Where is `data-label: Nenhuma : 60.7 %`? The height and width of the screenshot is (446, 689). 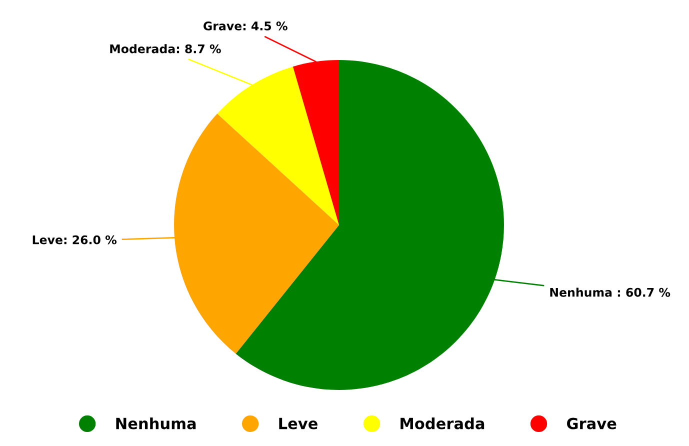
data-label: Nenhuma : 60.7 % is located at coordinates (610, 292).